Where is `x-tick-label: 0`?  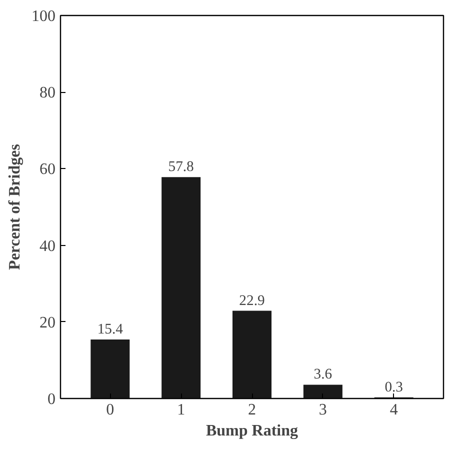
x-tick-label: 0 is located at coordinates (110, 410).